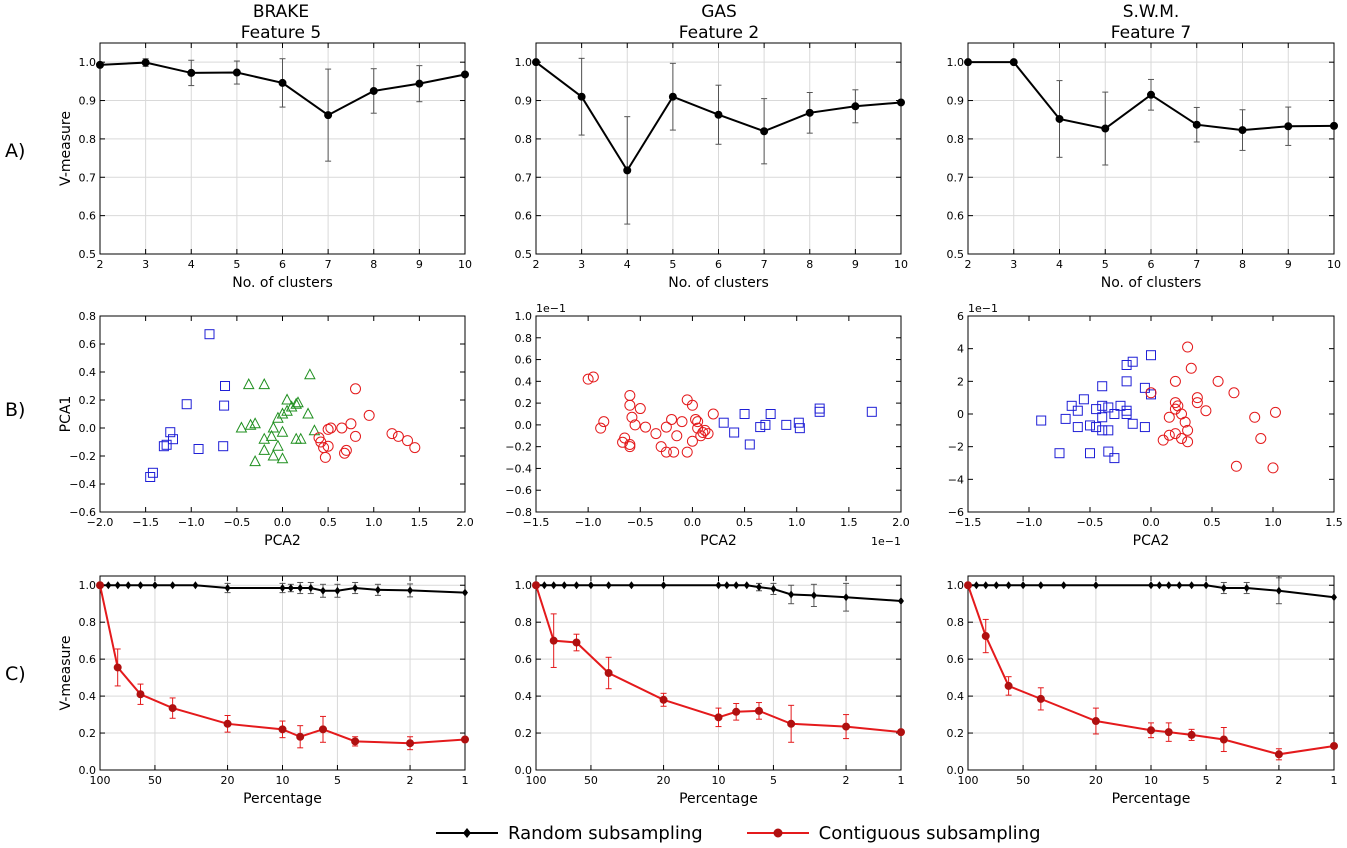  What do you see at coordinates (15, 674) in the screenshot?
I see `row-label-c: C)` at bounding box center [15, 674].